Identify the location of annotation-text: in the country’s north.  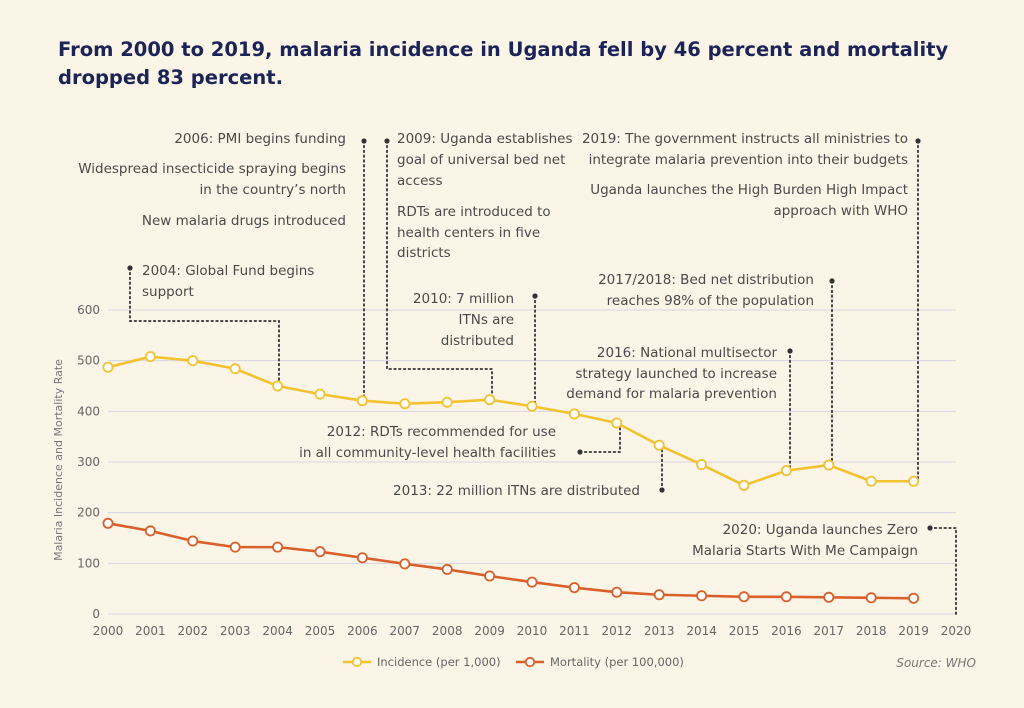
(272, 190).